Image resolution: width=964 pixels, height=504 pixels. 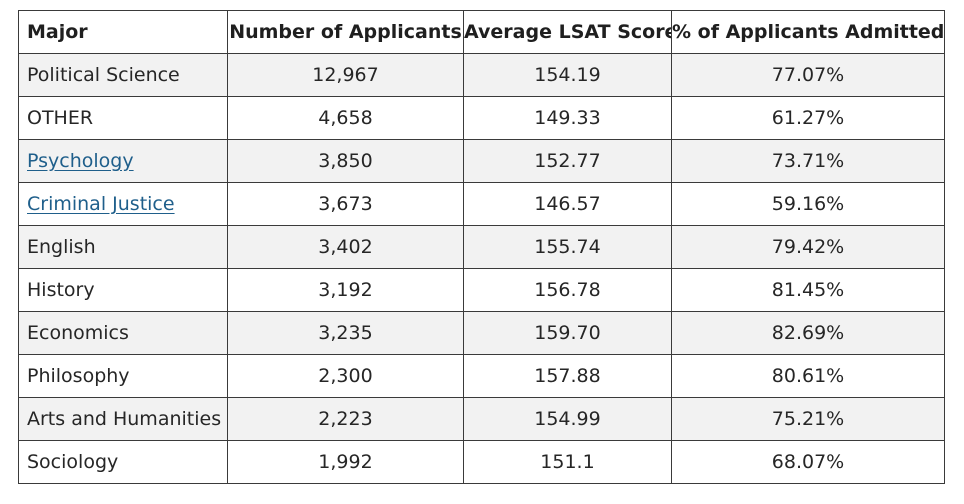 What do you see at coordinates (345, 204) in the screenshot?
I see `cell-number-of-applicants: 3,673` at bounding box center [345, 204].